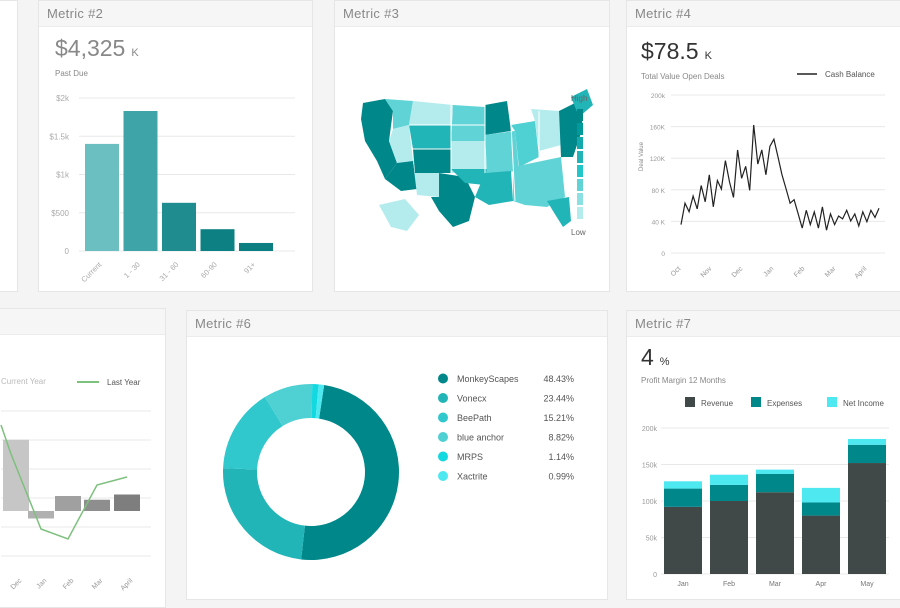 This screenshot has height=608, width=900. What do you see at coordinates (379, 139) in the screenshot?
I see `state-west` at bounding box center [379, 139].